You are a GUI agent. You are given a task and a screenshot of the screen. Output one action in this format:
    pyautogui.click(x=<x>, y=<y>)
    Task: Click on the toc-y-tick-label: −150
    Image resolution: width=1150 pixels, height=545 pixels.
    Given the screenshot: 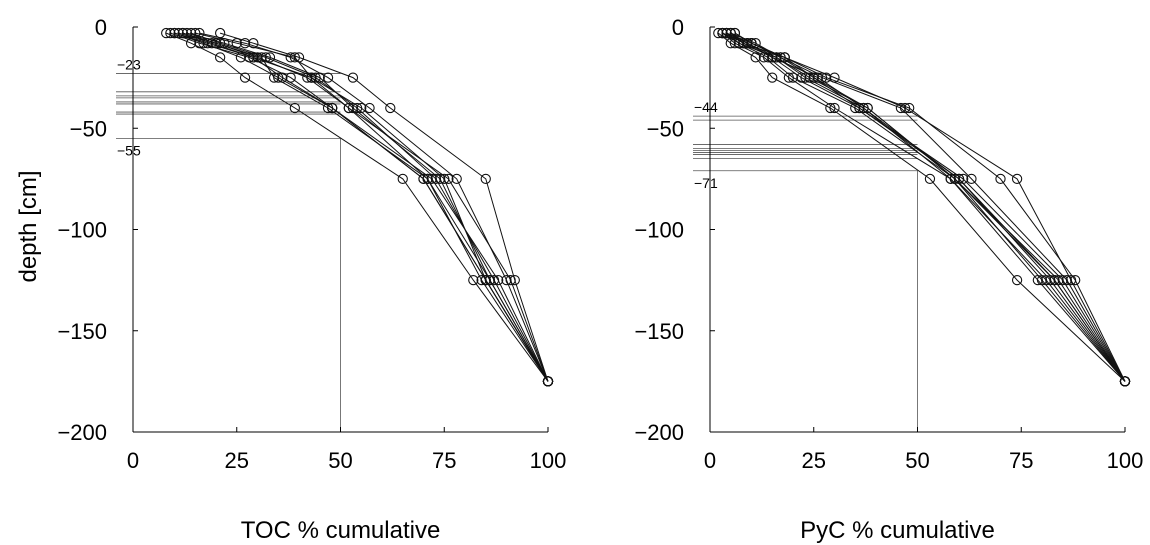 What is the action you would take?
    pyautogui.click(x=82, y=331)
    